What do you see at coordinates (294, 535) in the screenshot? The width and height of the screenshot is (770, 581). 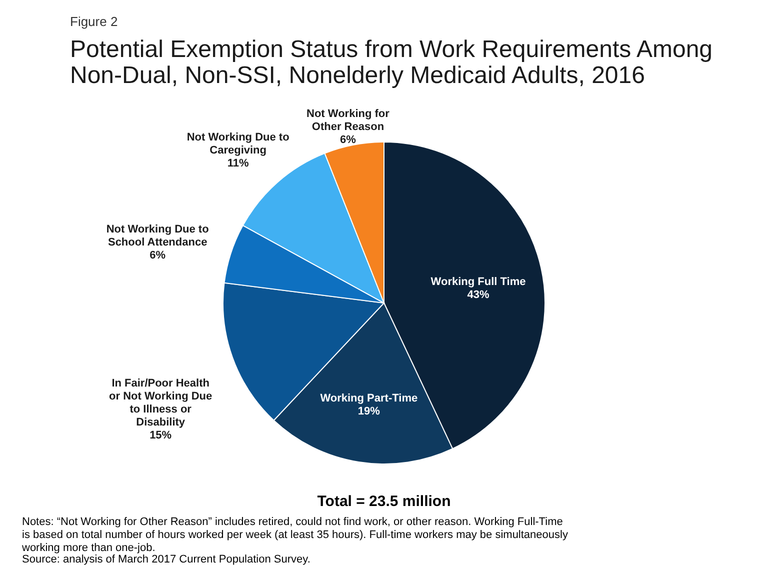 I see `text: Notes: “Not Working for Other Reason” includes retired, could not find work, or other reason. Working Full-Time is based on total number of hours worked per week (at least 35 hours). Full-time workers may be simultaneously working more than one-job.` at bounding box center [294, 535].